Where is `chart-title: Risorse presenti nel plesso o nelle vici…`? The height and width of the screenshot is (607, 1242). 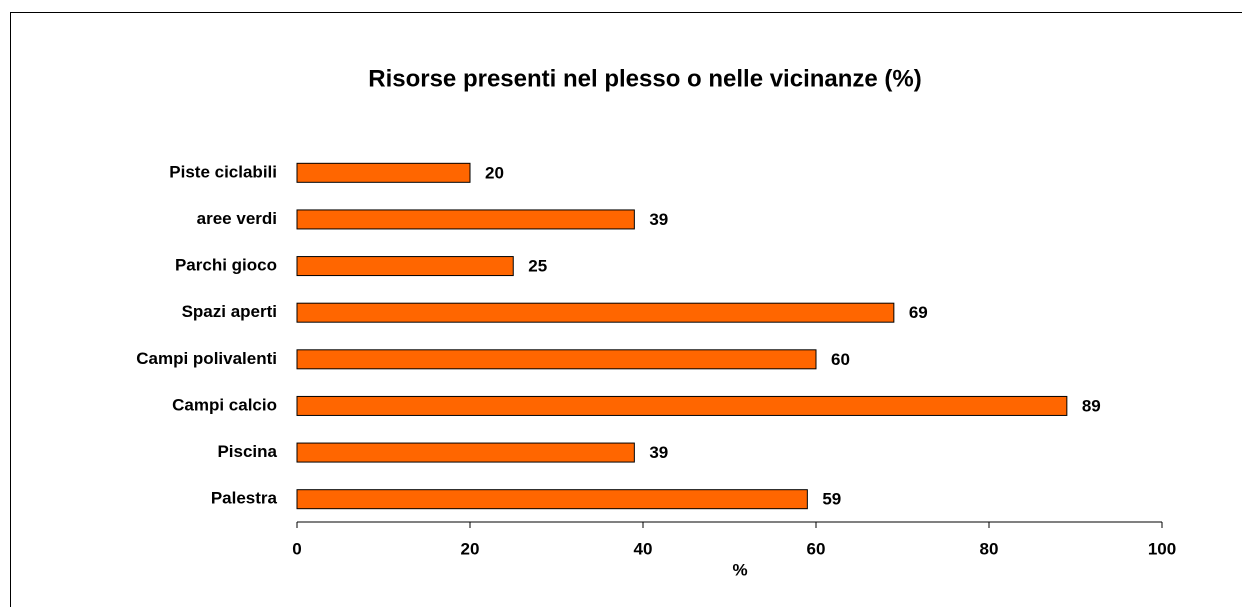 chart-title: Risorse presenti nel plesso o nelle vici… is located at coordinates (645, 78).